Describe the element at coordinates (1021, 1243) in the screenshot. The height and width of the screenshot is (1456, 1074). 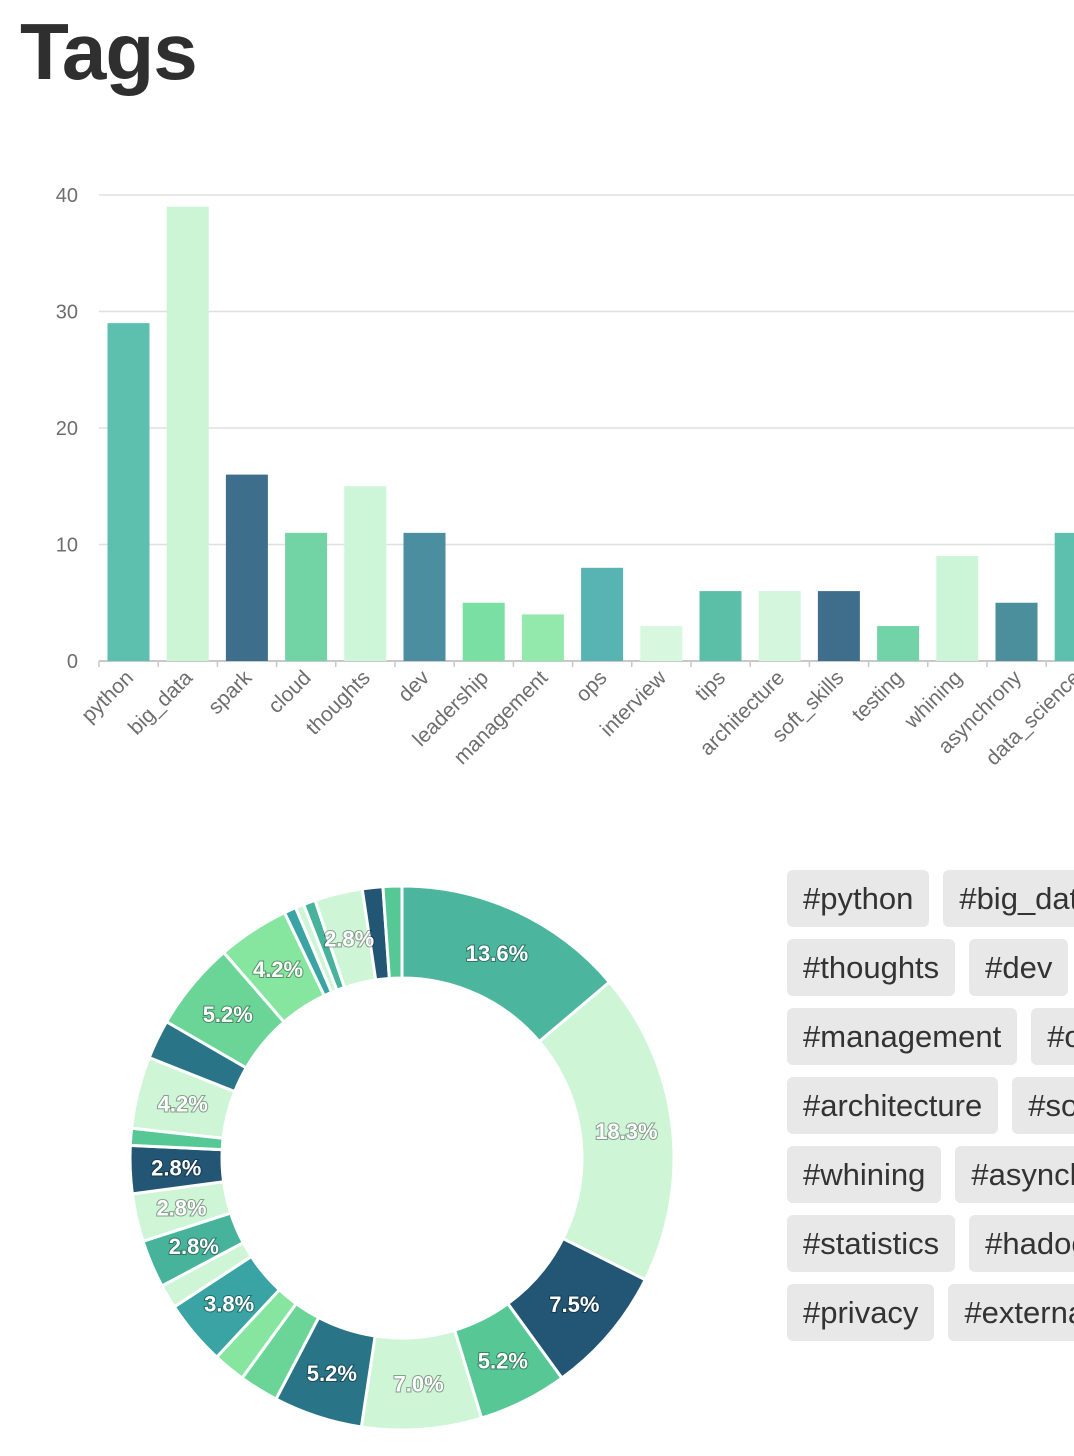
I see `tag-chip: #hadoop` at that location.